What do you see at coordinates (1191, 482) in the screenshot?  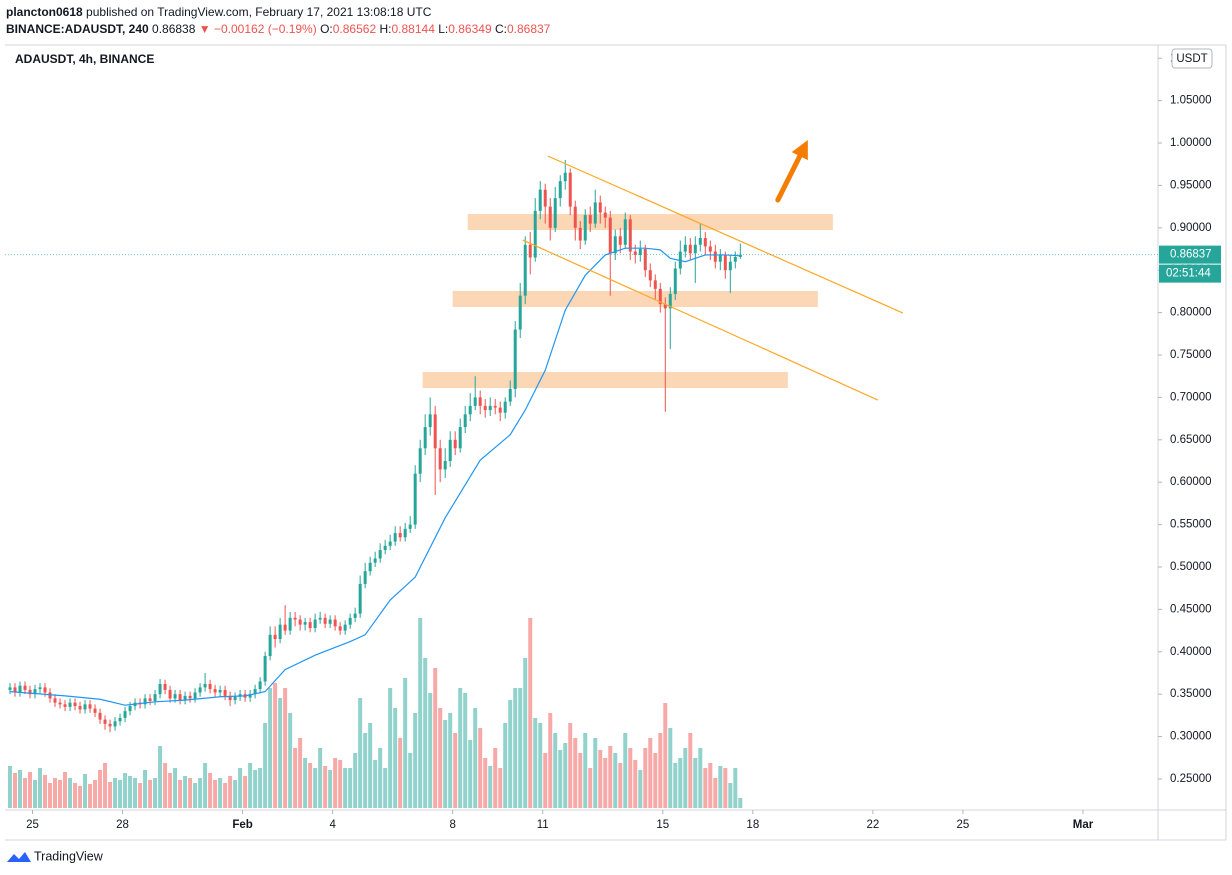 I see `y-tick-label: 0.60000` at bounding box center [1191, 482].